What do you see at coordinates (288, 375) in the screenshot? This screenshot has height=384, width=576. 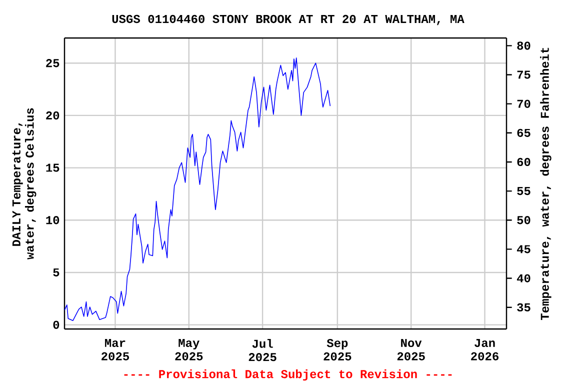 I see `text: ---- Provisional Data Subject to Revision ----` at bounding box center [288, 375].